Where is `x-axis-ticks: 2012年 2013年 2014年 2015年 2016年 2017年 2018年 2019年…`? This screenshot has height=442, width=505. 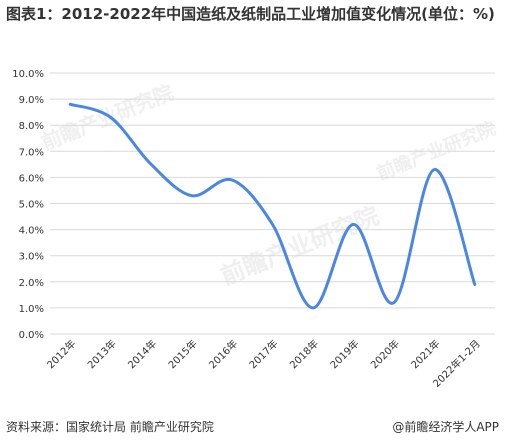
x-axis-ticks: 2012年 2013年 2014年 2015年 2016年 2017年 2018年 2019年… is located at coordinates (263, 363).